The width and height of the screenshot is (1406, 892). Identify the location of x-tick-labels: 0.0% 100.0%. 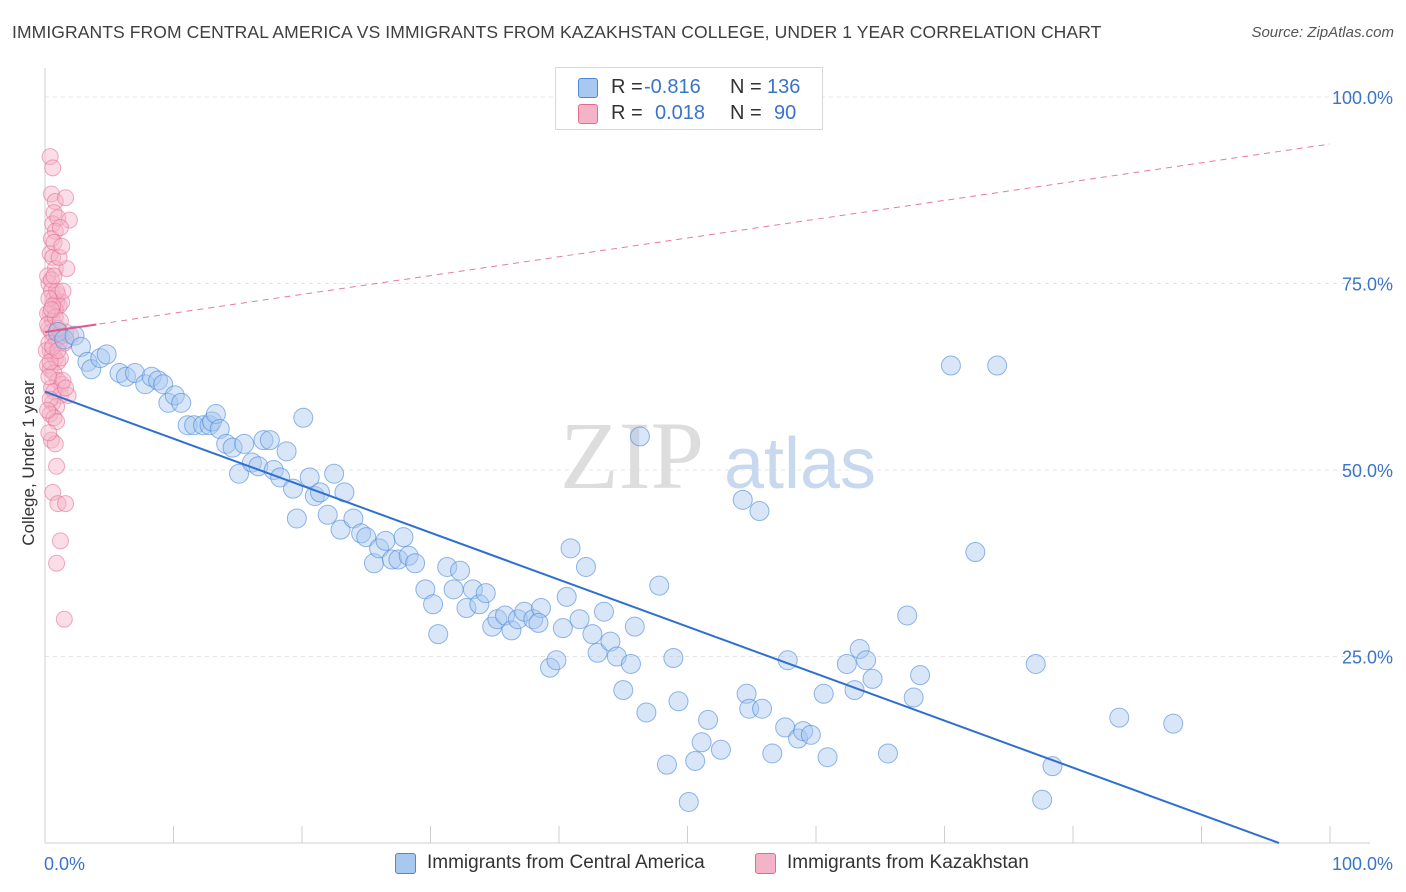
(718, 864).